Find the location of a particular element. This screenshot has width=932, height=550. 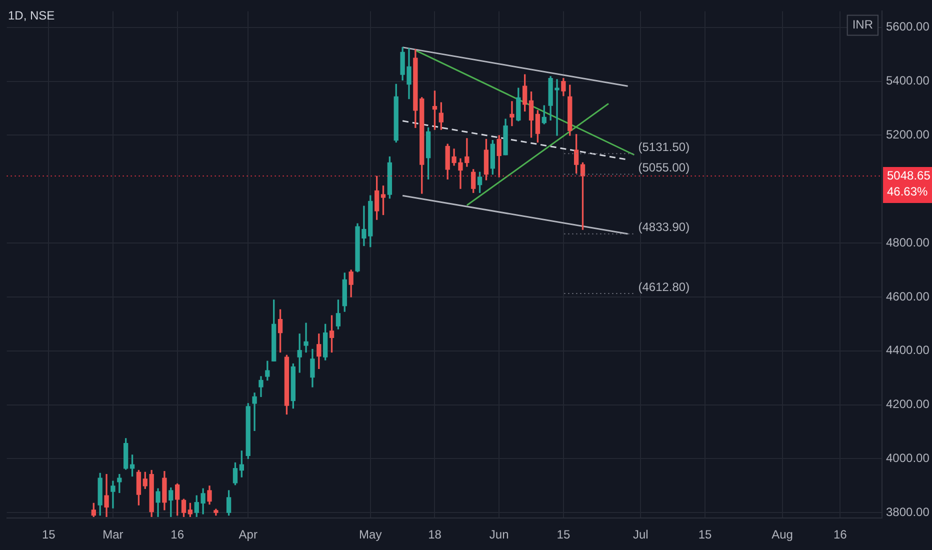

y-tick-label: 5600.00 is located at coordinates (908, 27).